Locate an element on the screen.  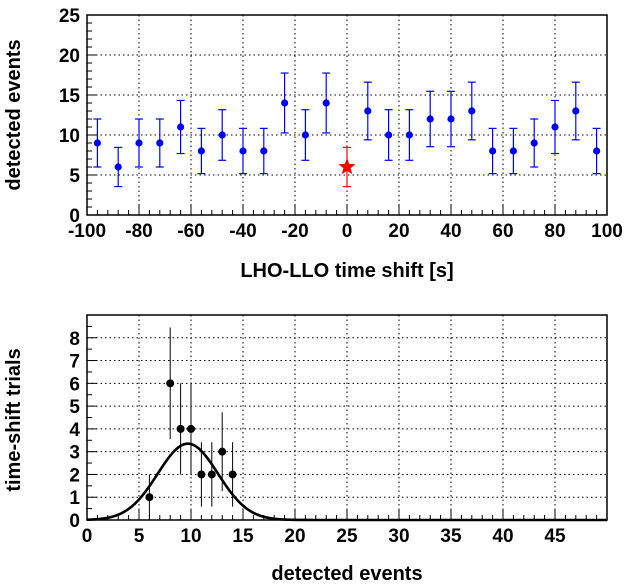
gaussian-fit-curve is located at coordinates (346, 482).